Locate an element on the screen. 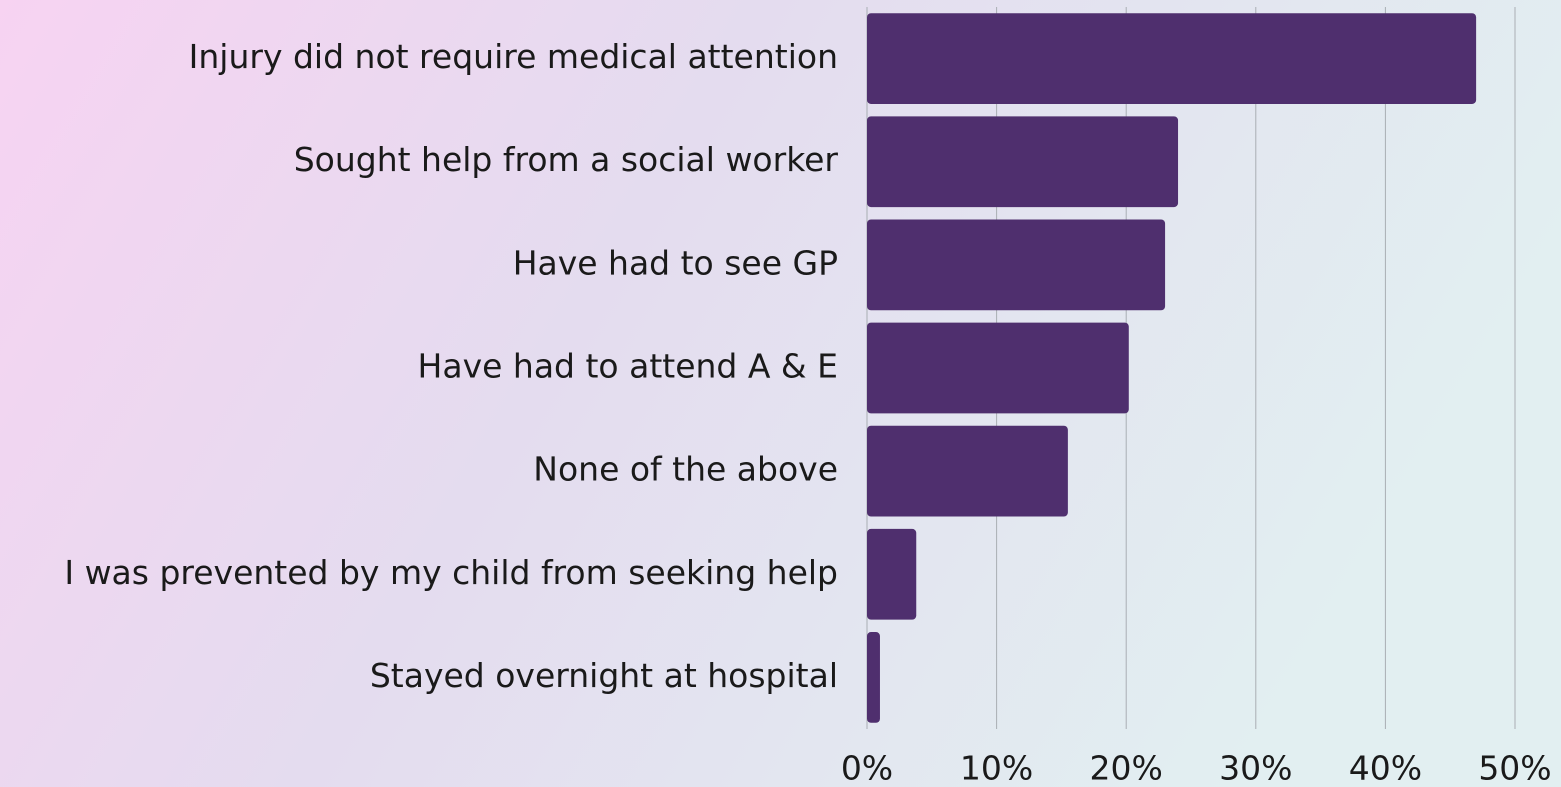 The image size is (1561, 787). x-tick-label: 10% is located at coordinates (996, 768).